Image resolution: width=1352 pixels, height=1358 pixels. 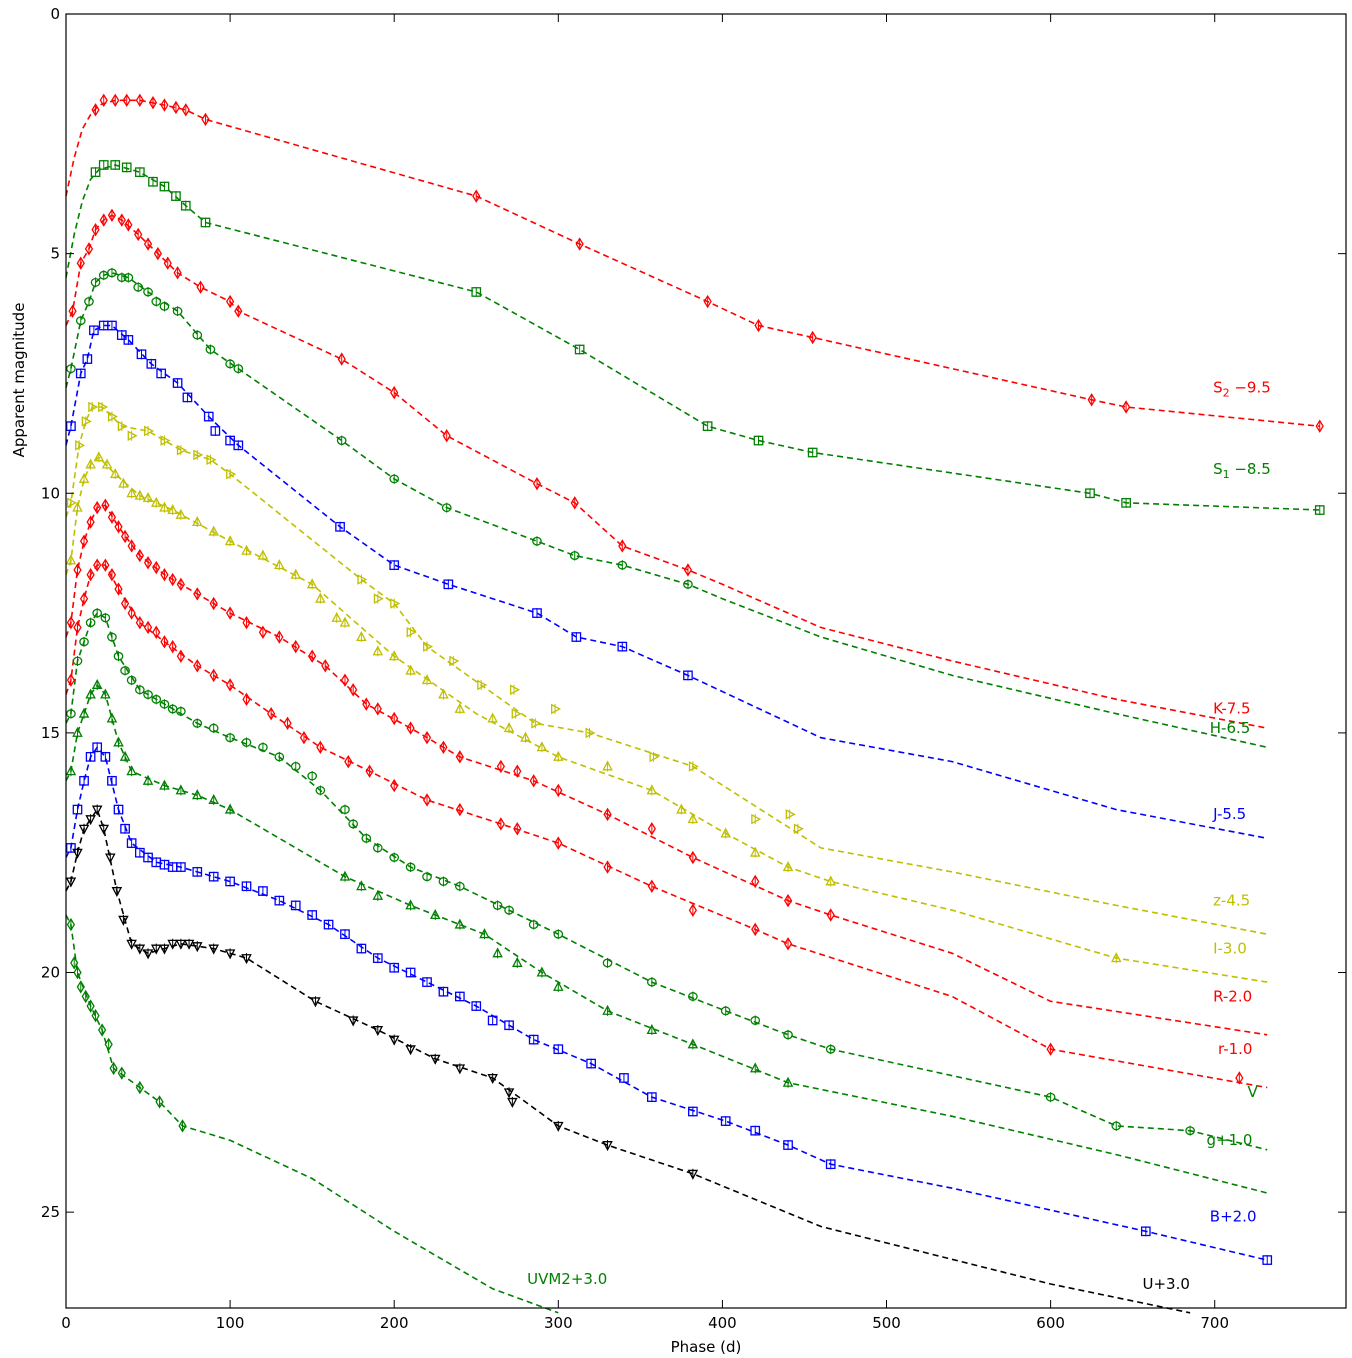 I want to click on series-label-6: I-3.0, so click(x=1230, y=948).